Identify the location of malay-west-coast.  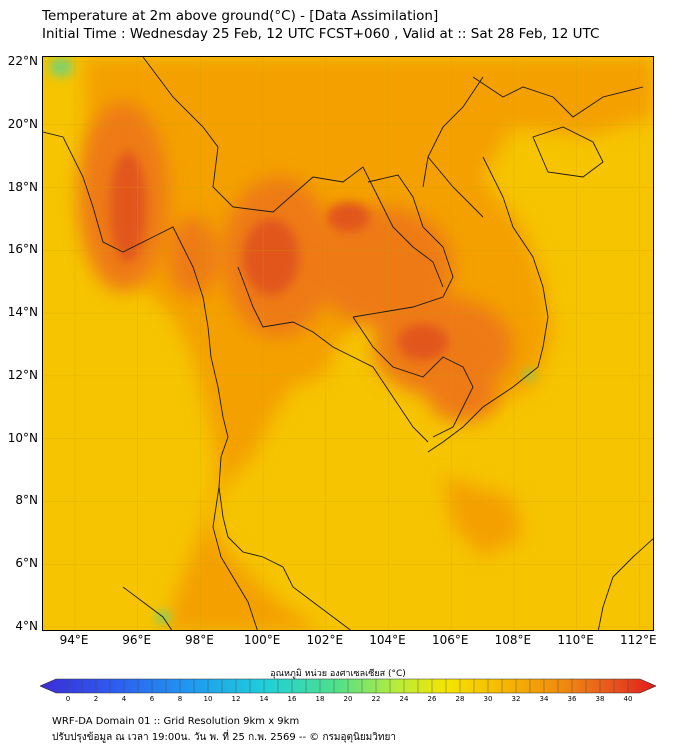
(235, 558).